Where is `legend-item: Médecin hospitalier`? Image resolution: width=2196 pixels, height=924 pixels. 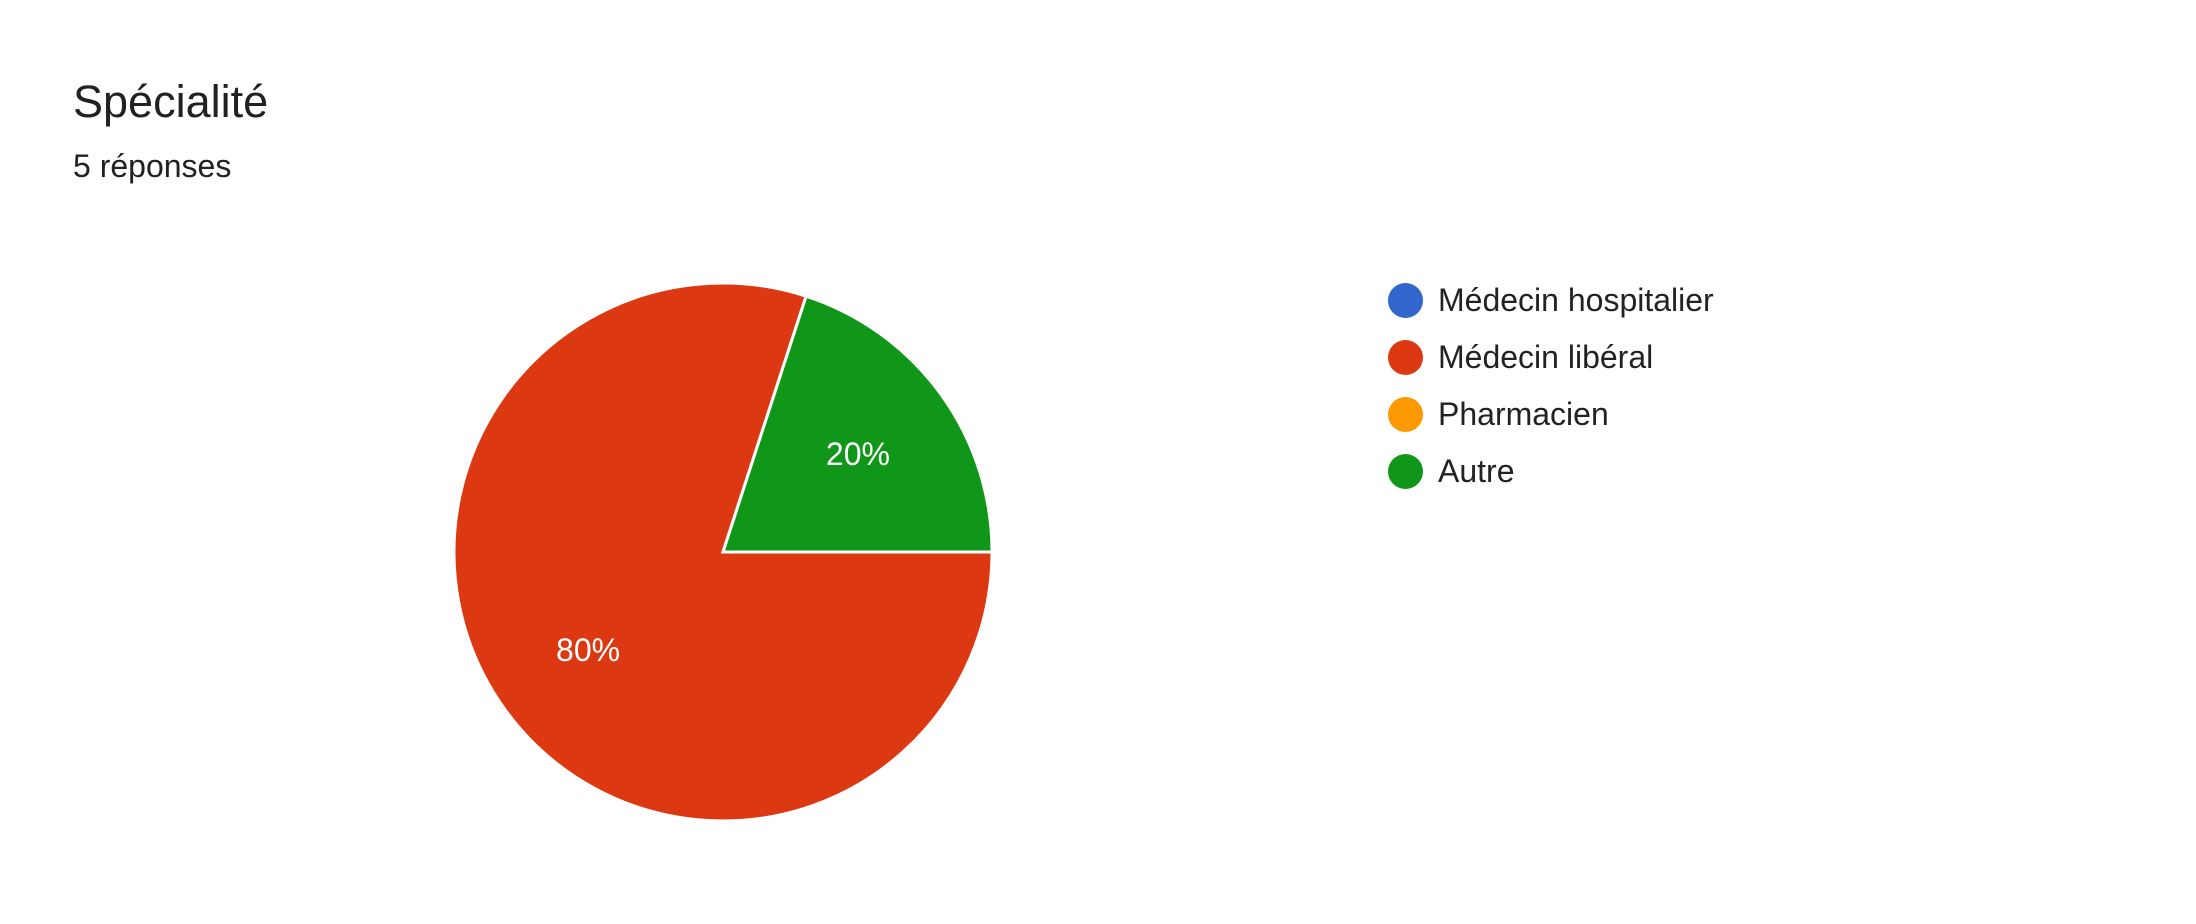 legend-item: Médecin hospitalier is located at coordinates (1551, 300).